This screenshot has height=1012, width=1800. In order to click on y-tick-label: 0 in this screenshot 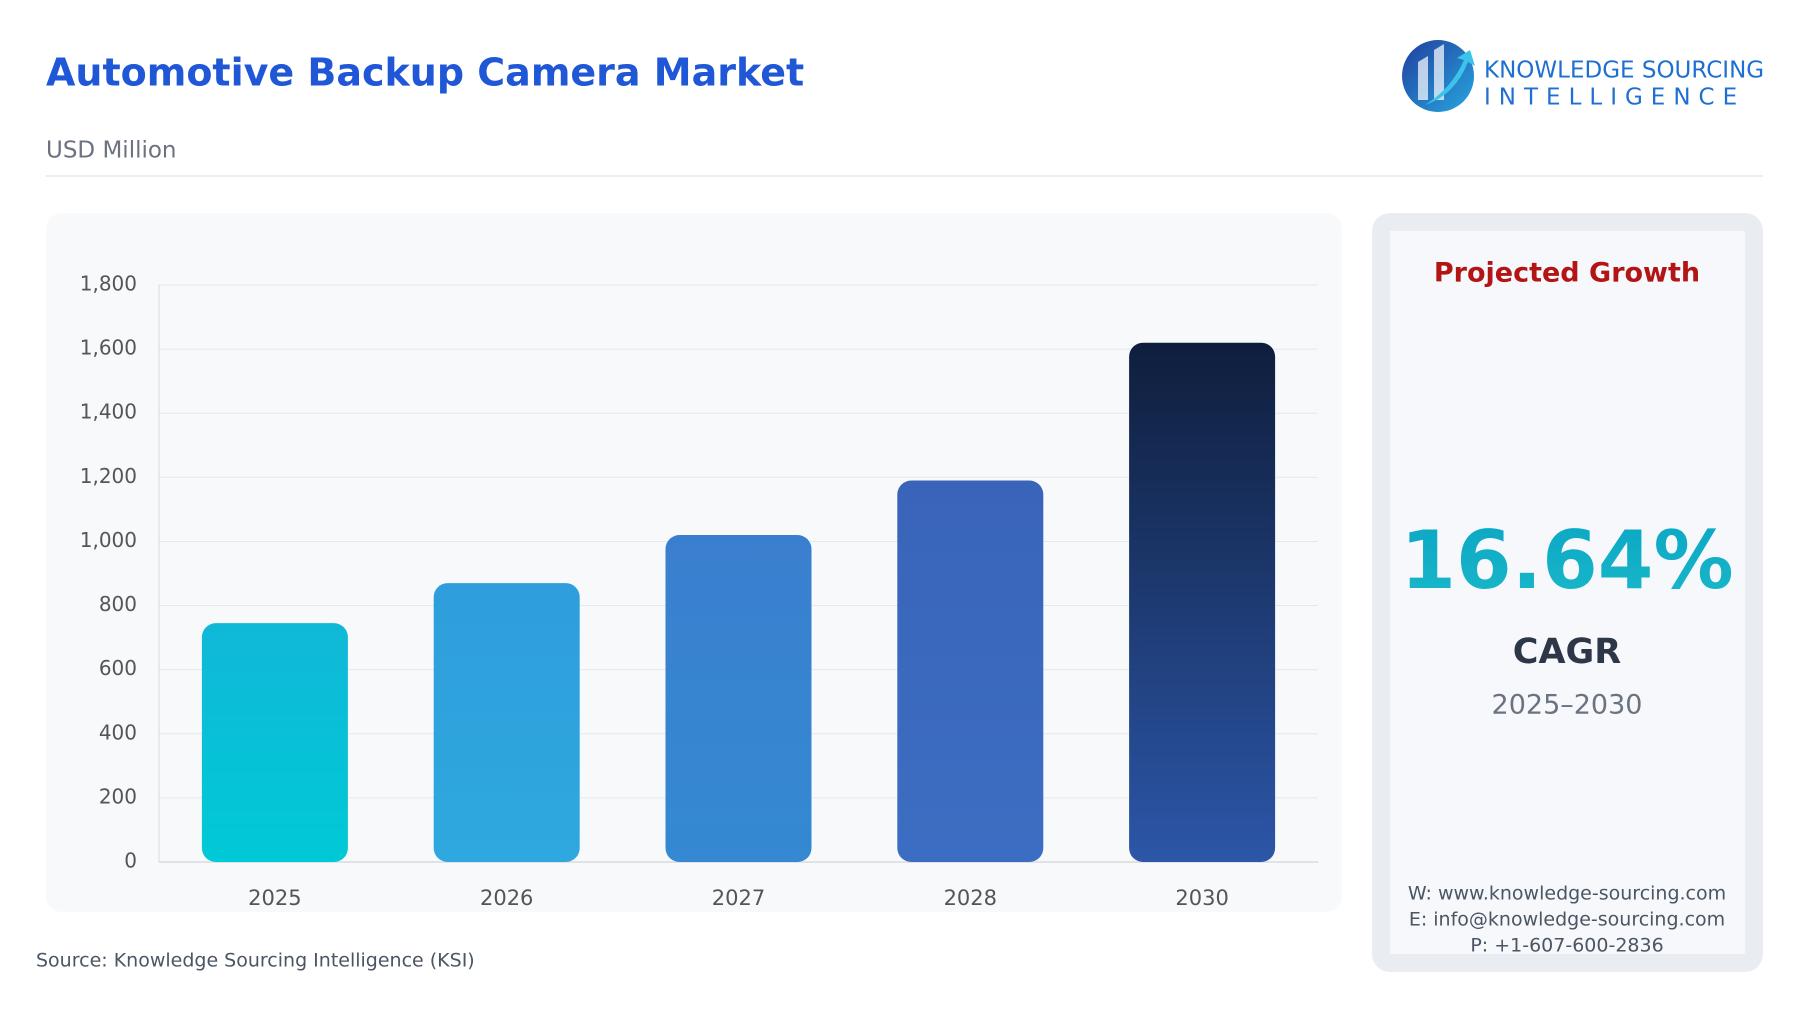, I will do `click(130, 861)`.